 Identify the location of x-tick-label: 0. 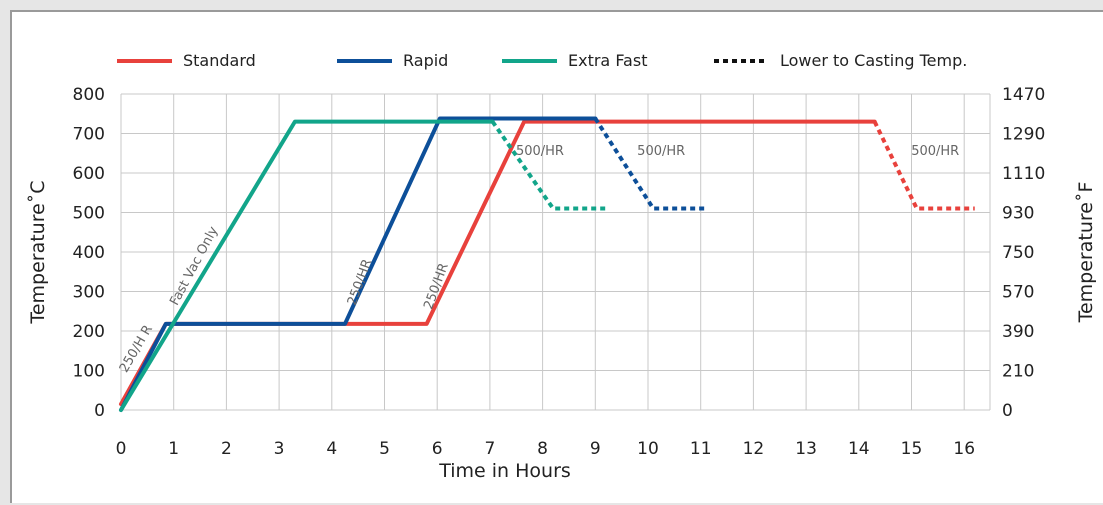
(121, 449).